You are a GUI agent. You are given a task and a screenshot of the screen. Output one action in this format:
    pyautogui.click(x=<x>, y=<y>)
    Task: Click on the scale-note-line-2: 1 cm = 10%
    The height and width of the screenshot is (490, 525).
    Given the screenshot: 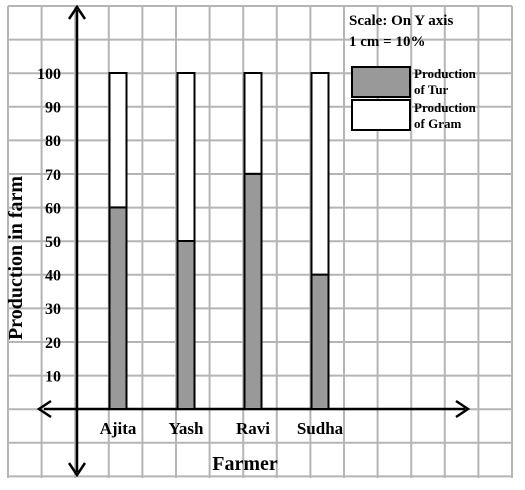 What is the action you would take?
    pyautogui.click(x=387, y=42)
    